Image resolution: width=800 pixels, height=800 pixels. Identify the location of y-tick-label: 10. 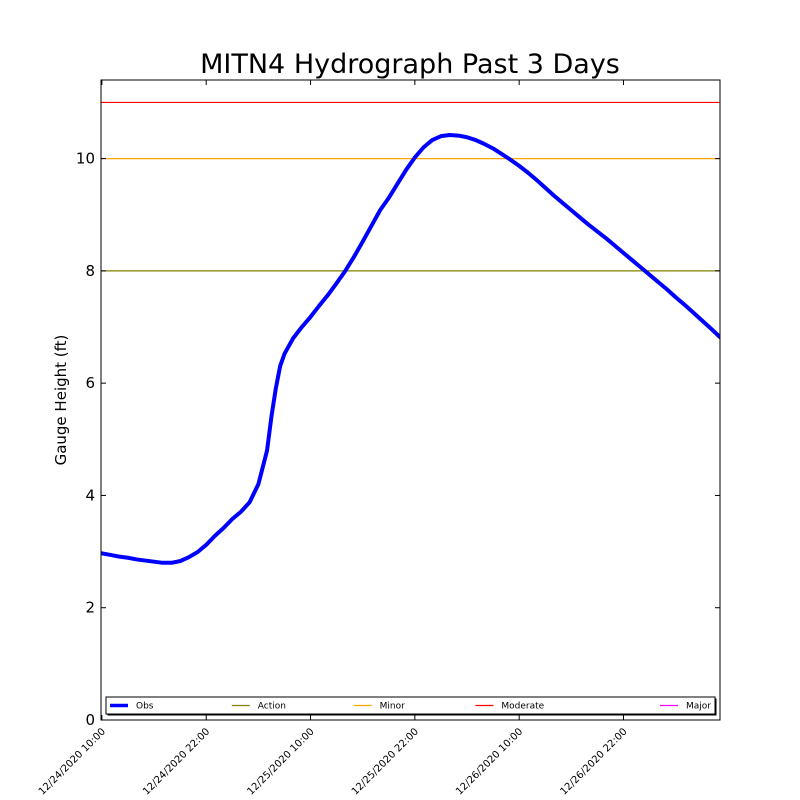
(85, 159).